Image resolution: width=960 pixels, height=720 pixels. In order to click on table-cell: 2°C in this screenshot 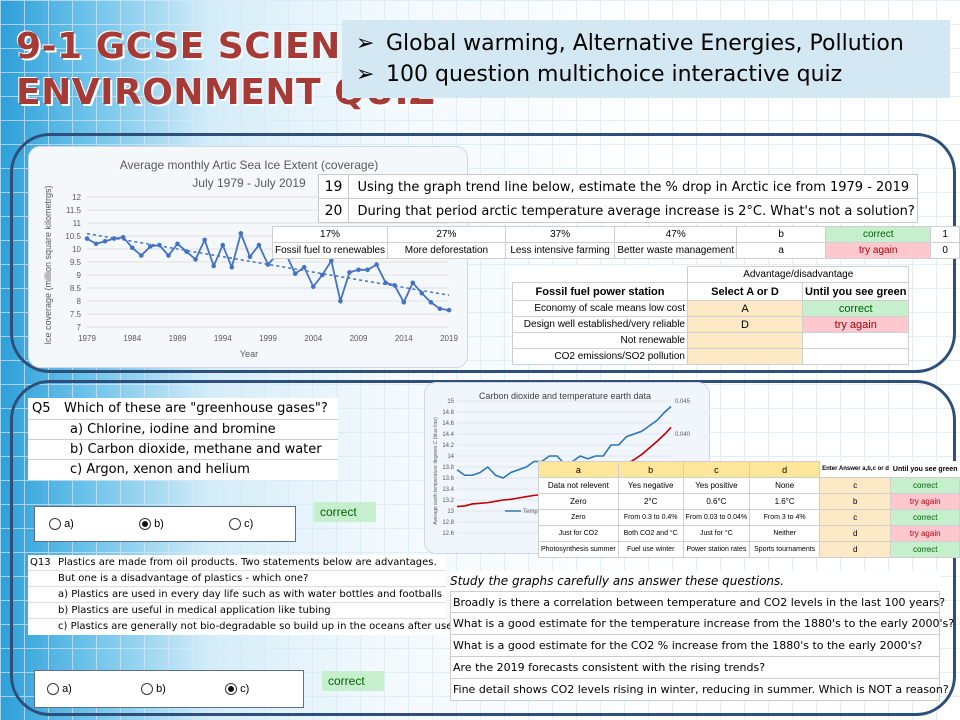, I will do `click(650, 501)`.